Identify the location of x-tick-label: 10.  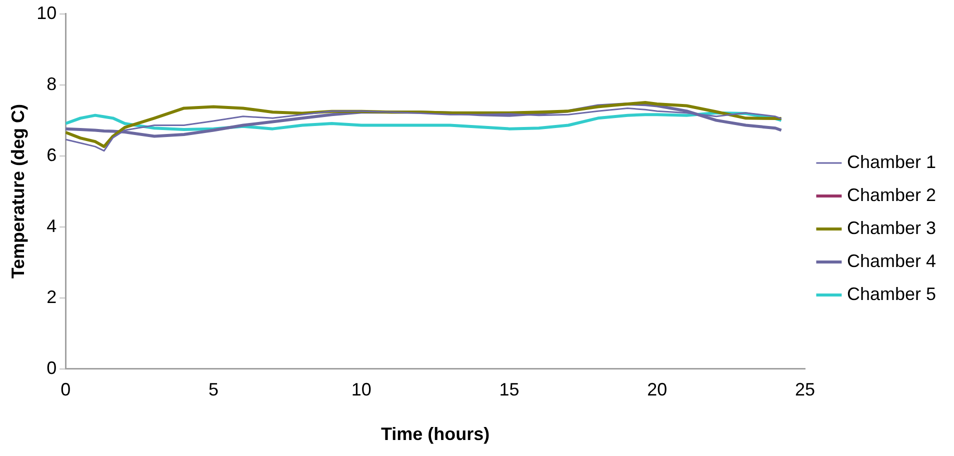
(361, 390).